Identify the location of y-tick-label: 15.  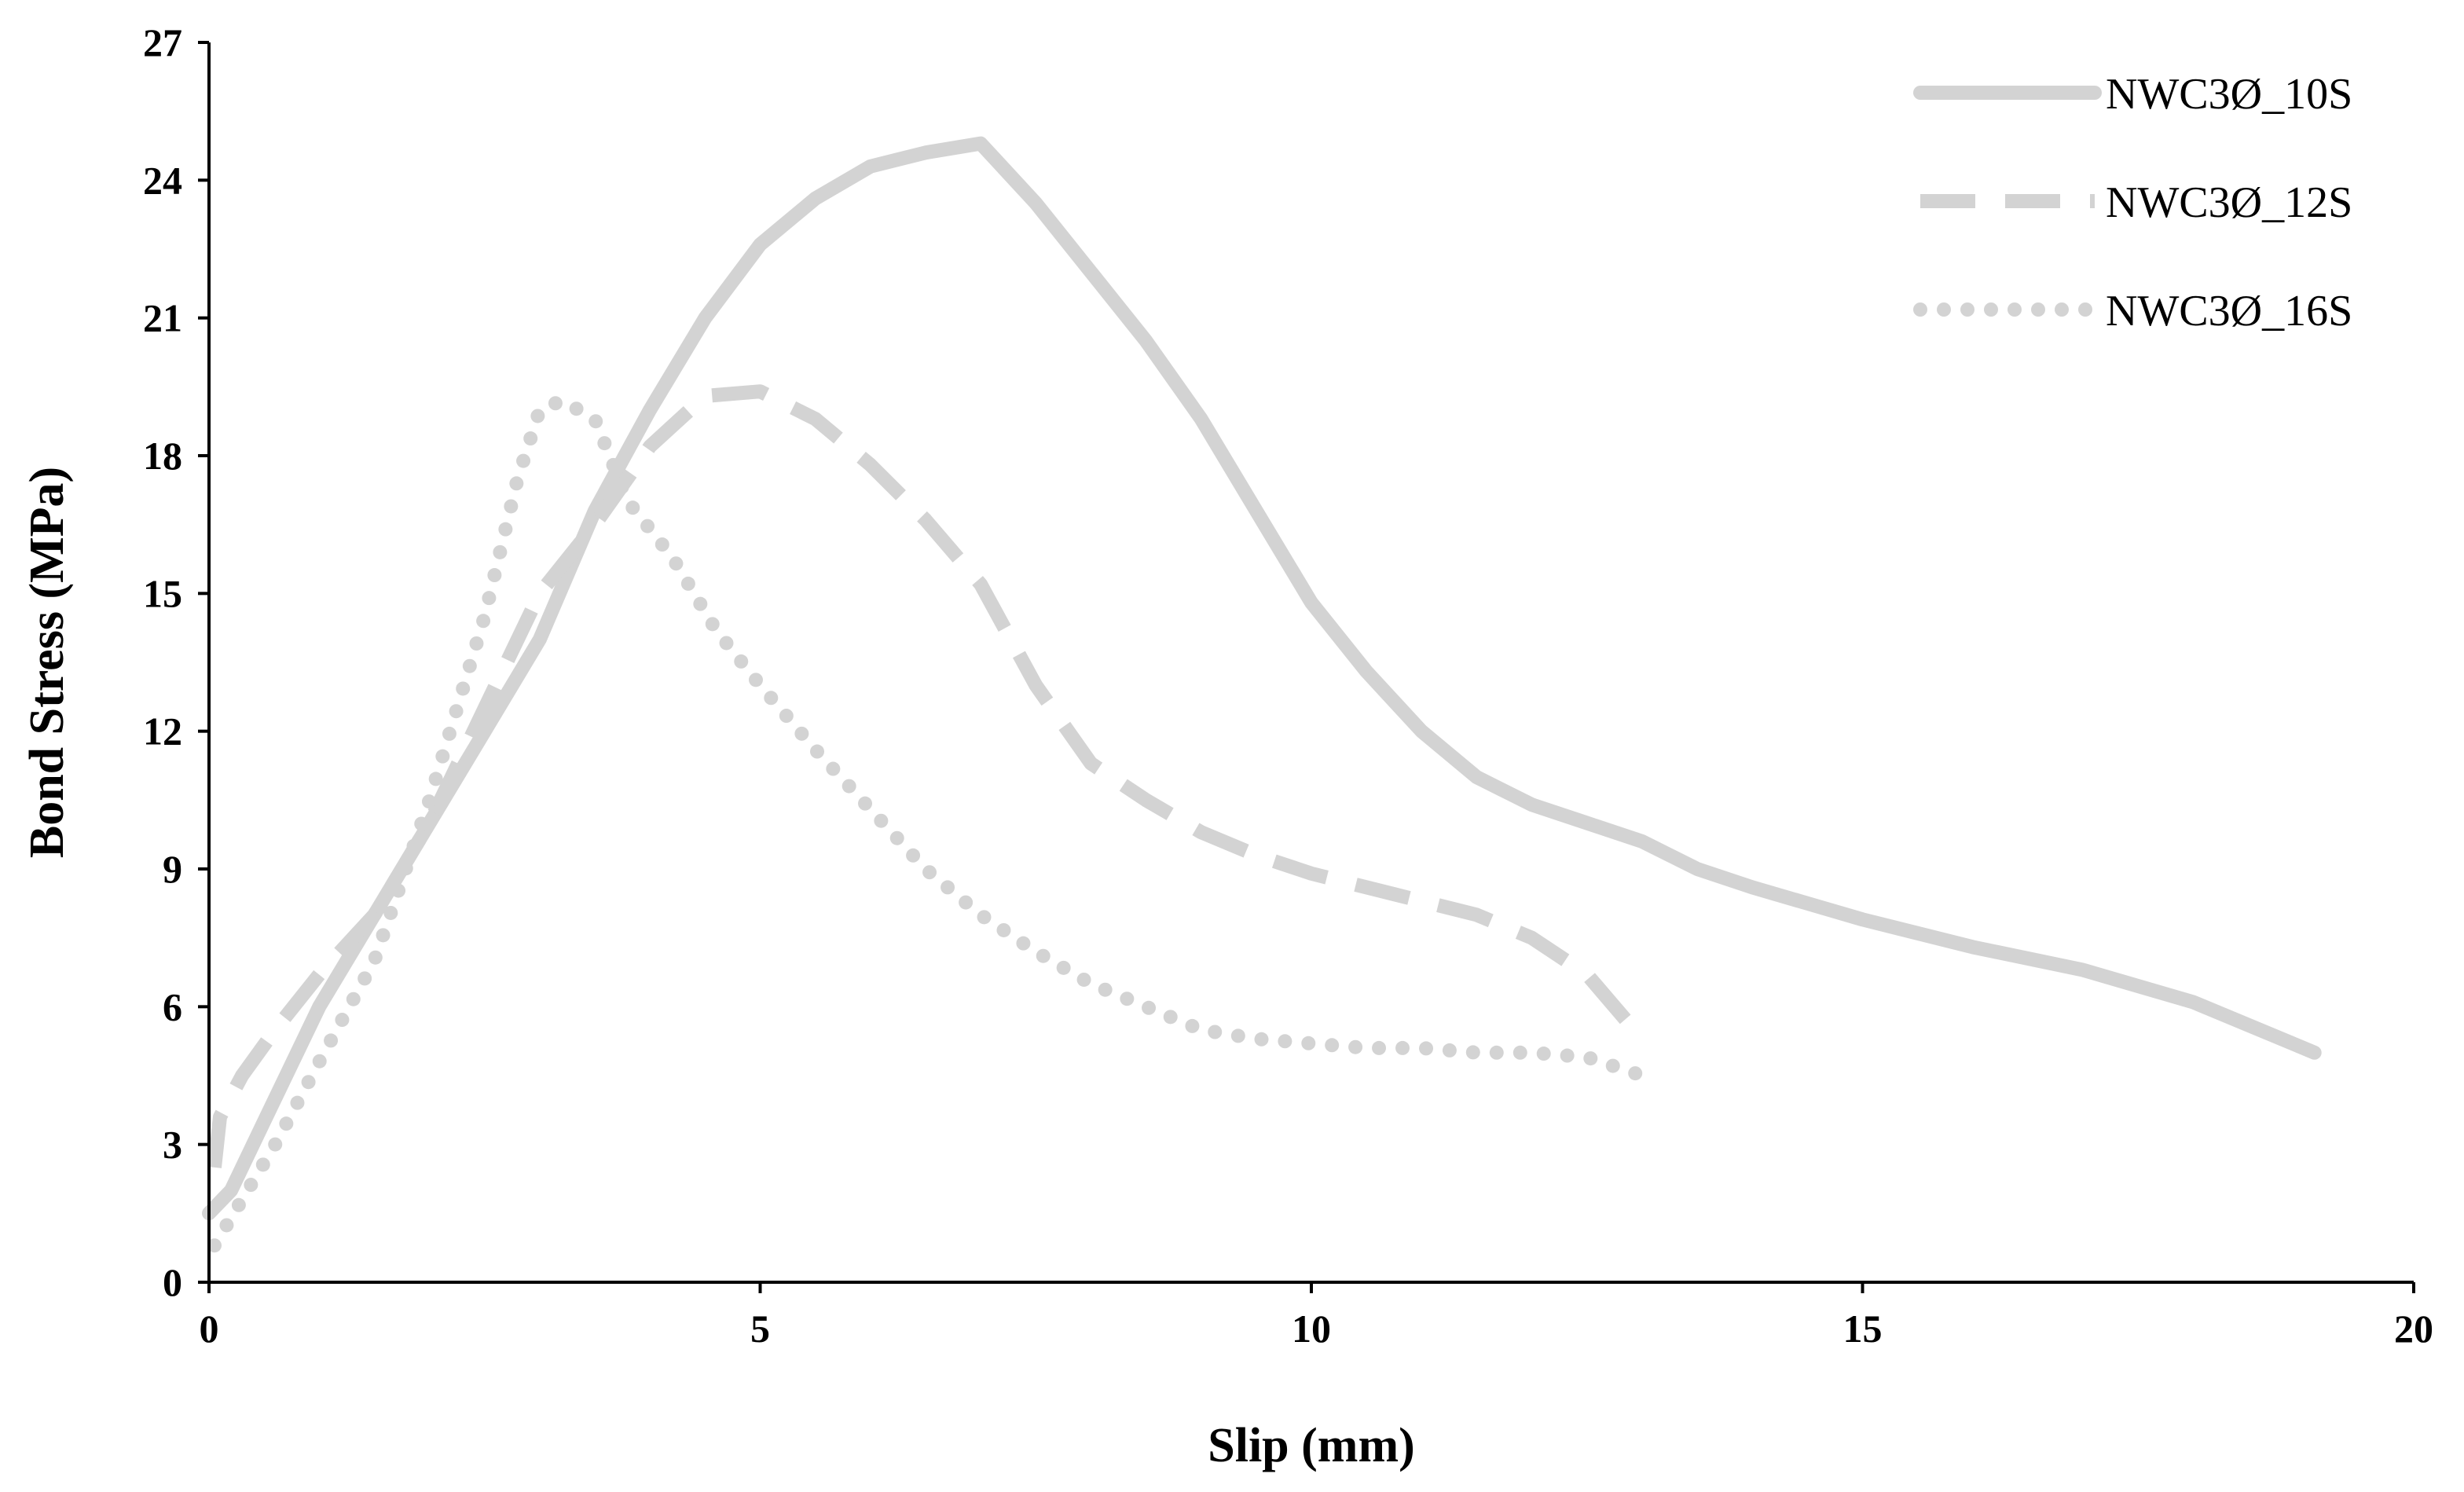
(162, 593).